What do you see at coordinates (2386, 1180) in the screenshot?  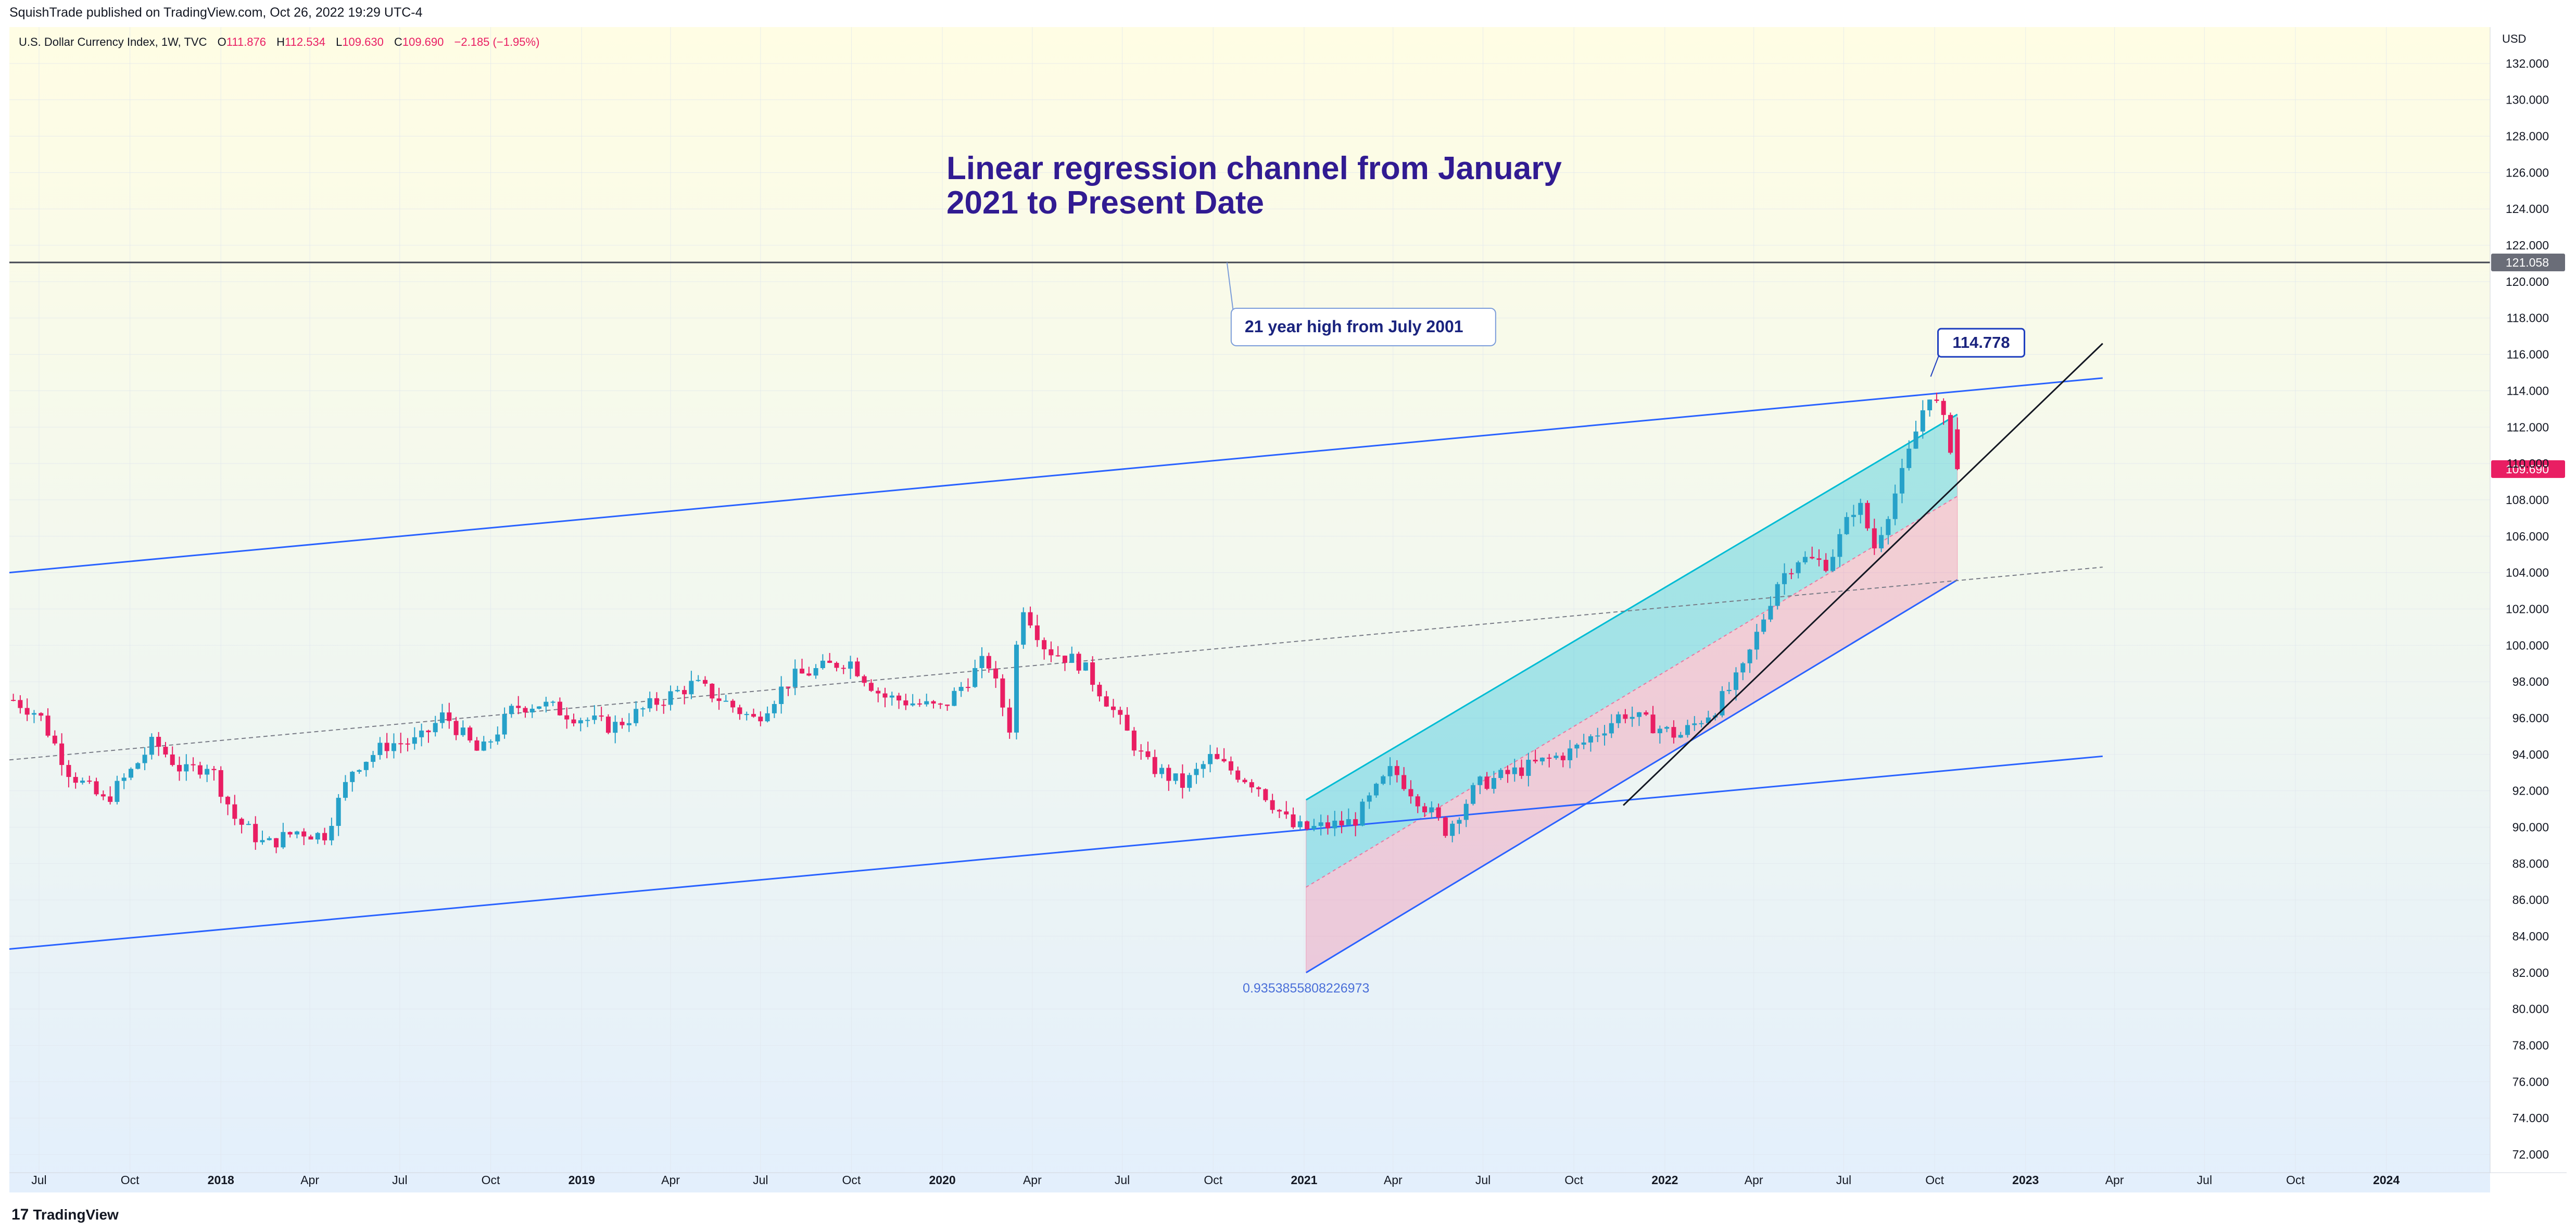 I see `x-tick-label: 2024` at bounding box center [2386, 1180].